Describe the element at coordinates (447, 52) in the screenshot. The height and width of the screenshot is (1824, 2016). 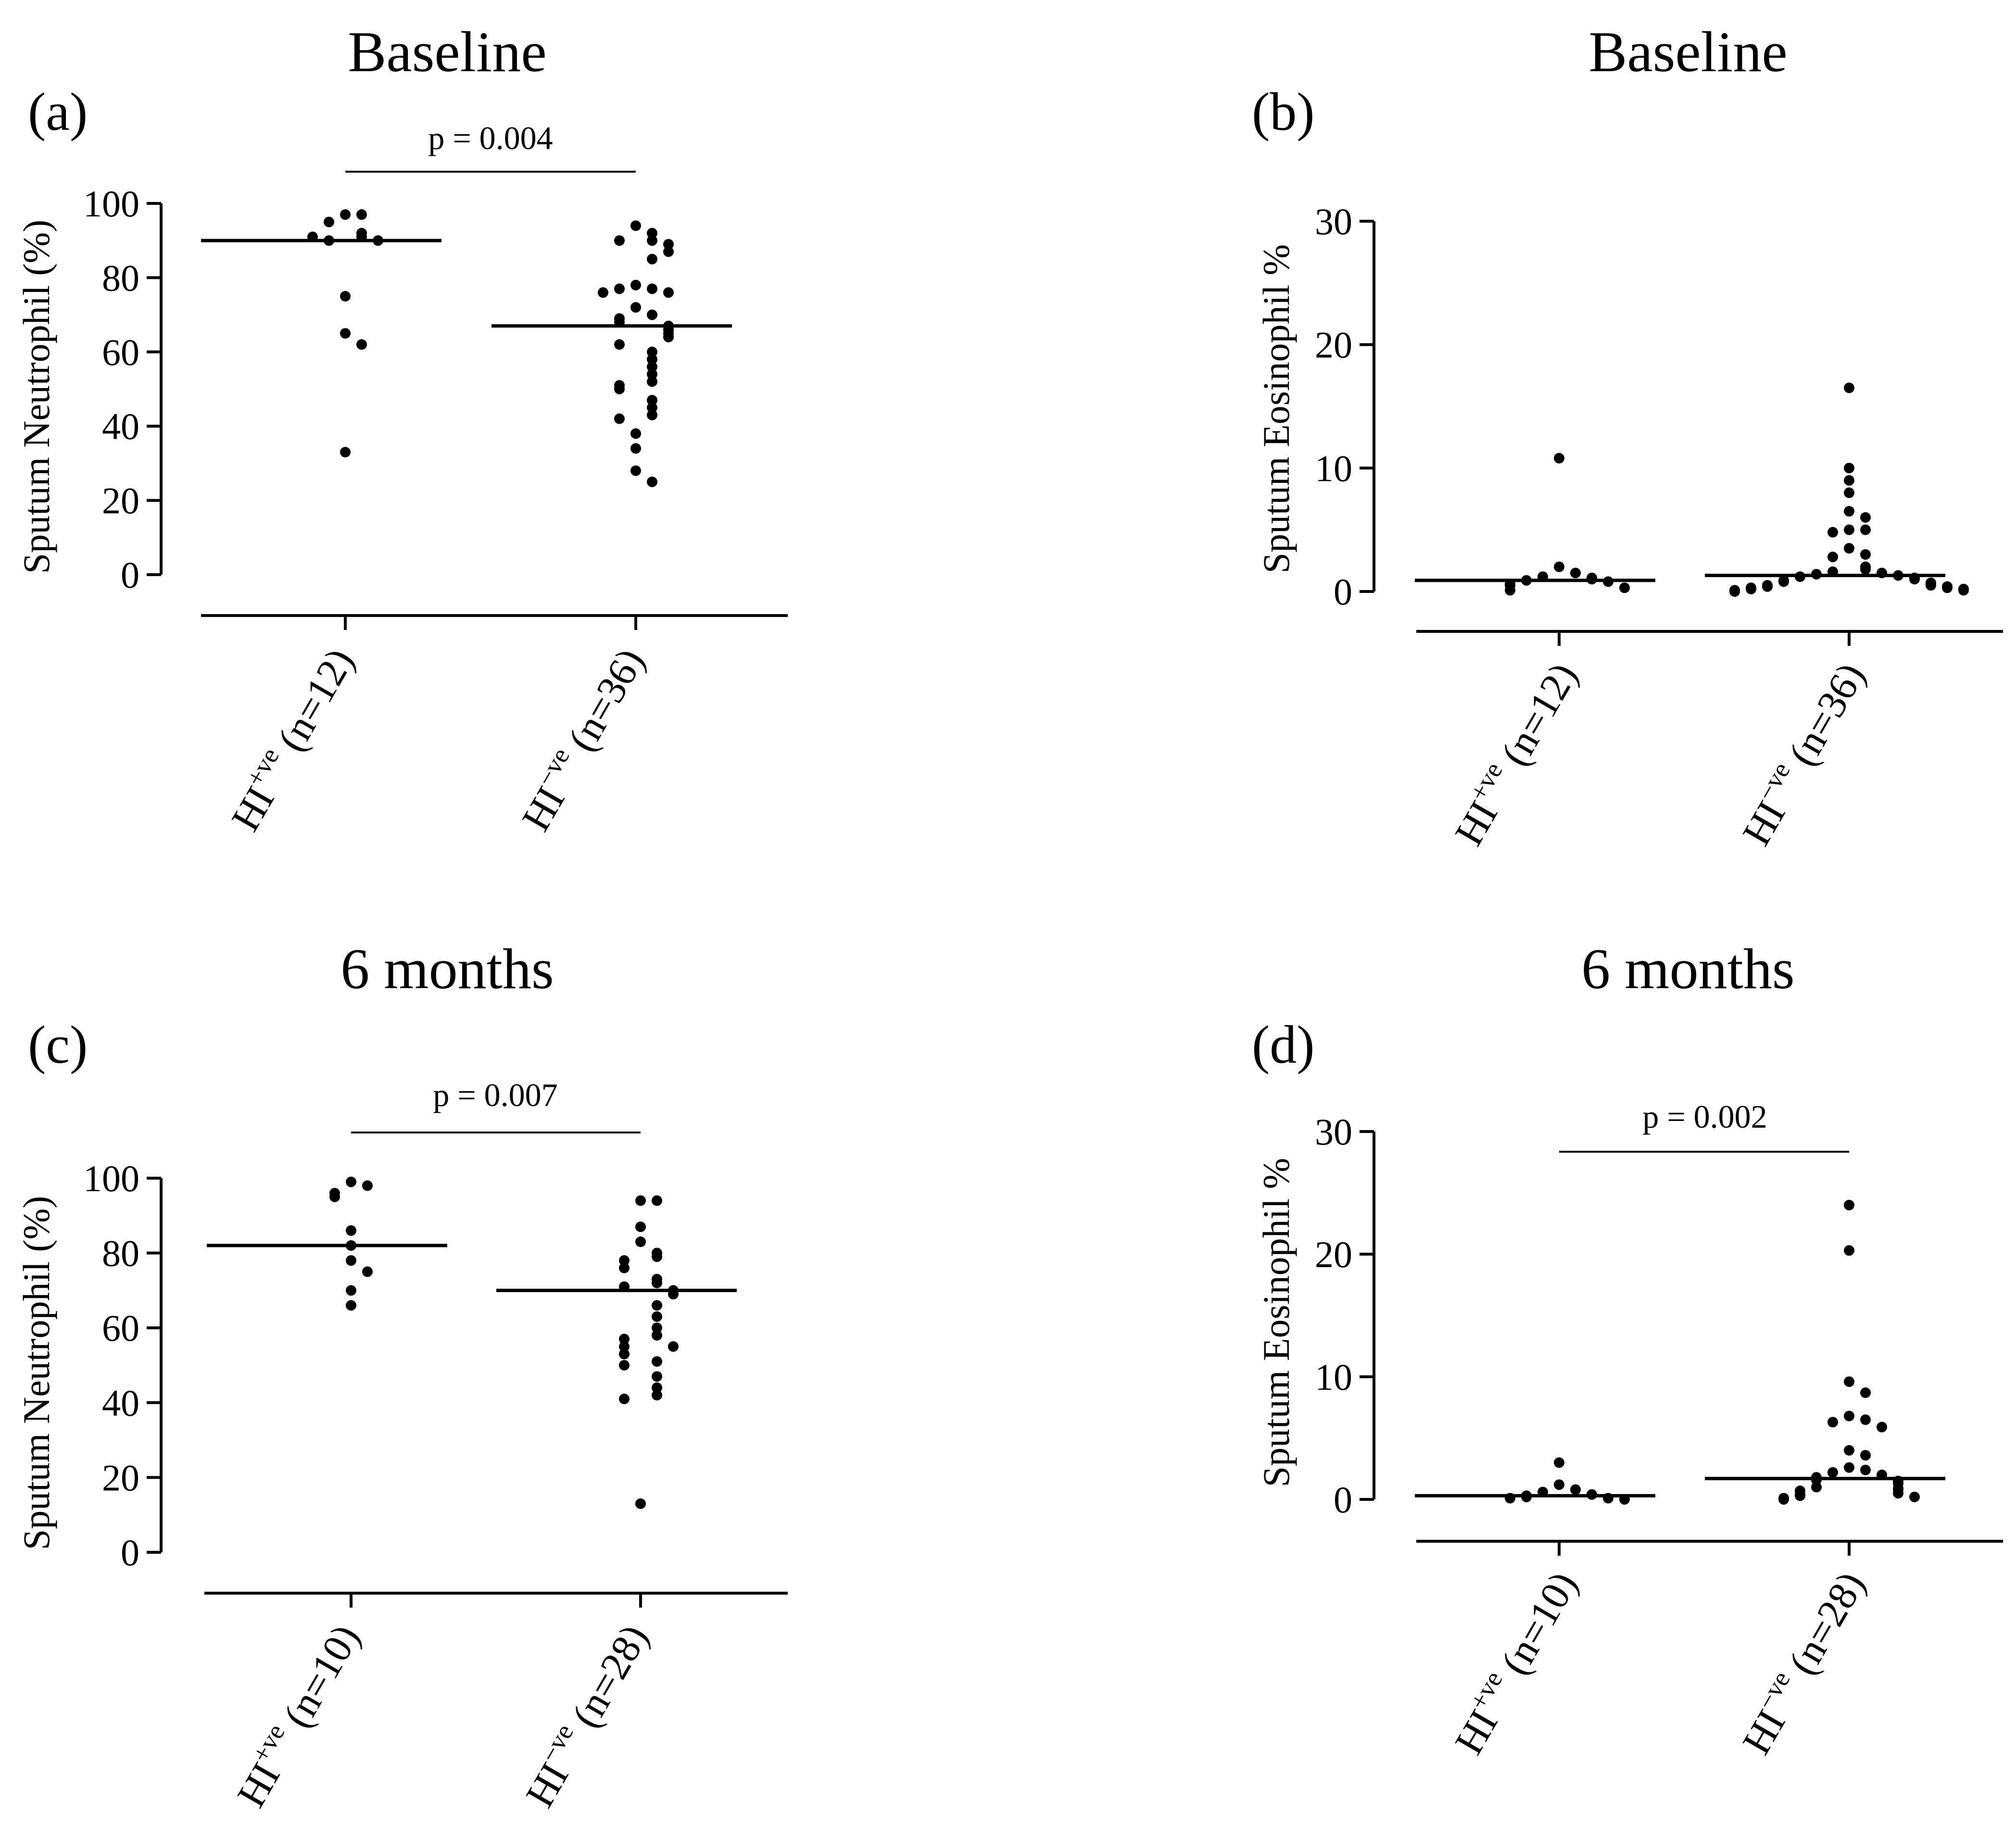
I see `panel-a-title: Baseline` at that location.